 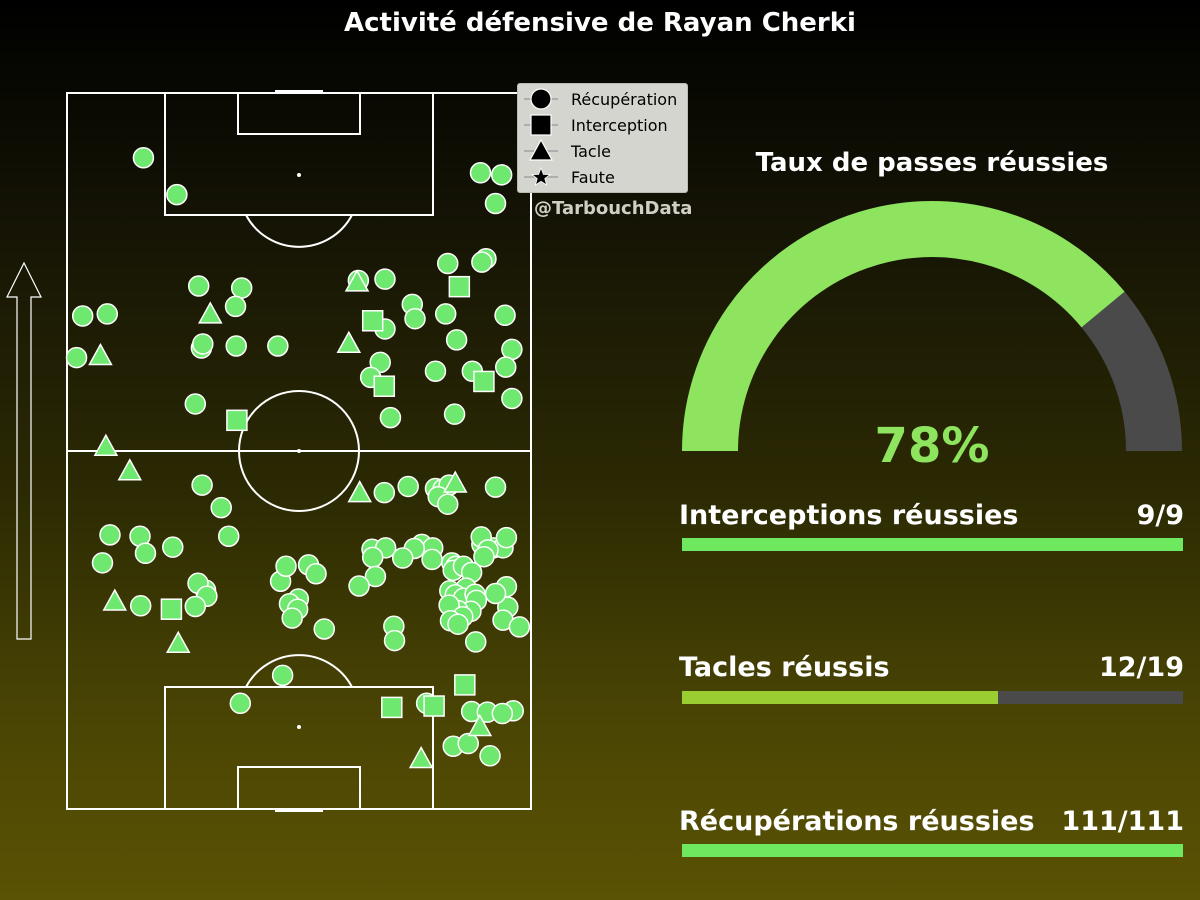 I want to click on legend-item-recuperation: Récupération, so click(x=597, y=99).